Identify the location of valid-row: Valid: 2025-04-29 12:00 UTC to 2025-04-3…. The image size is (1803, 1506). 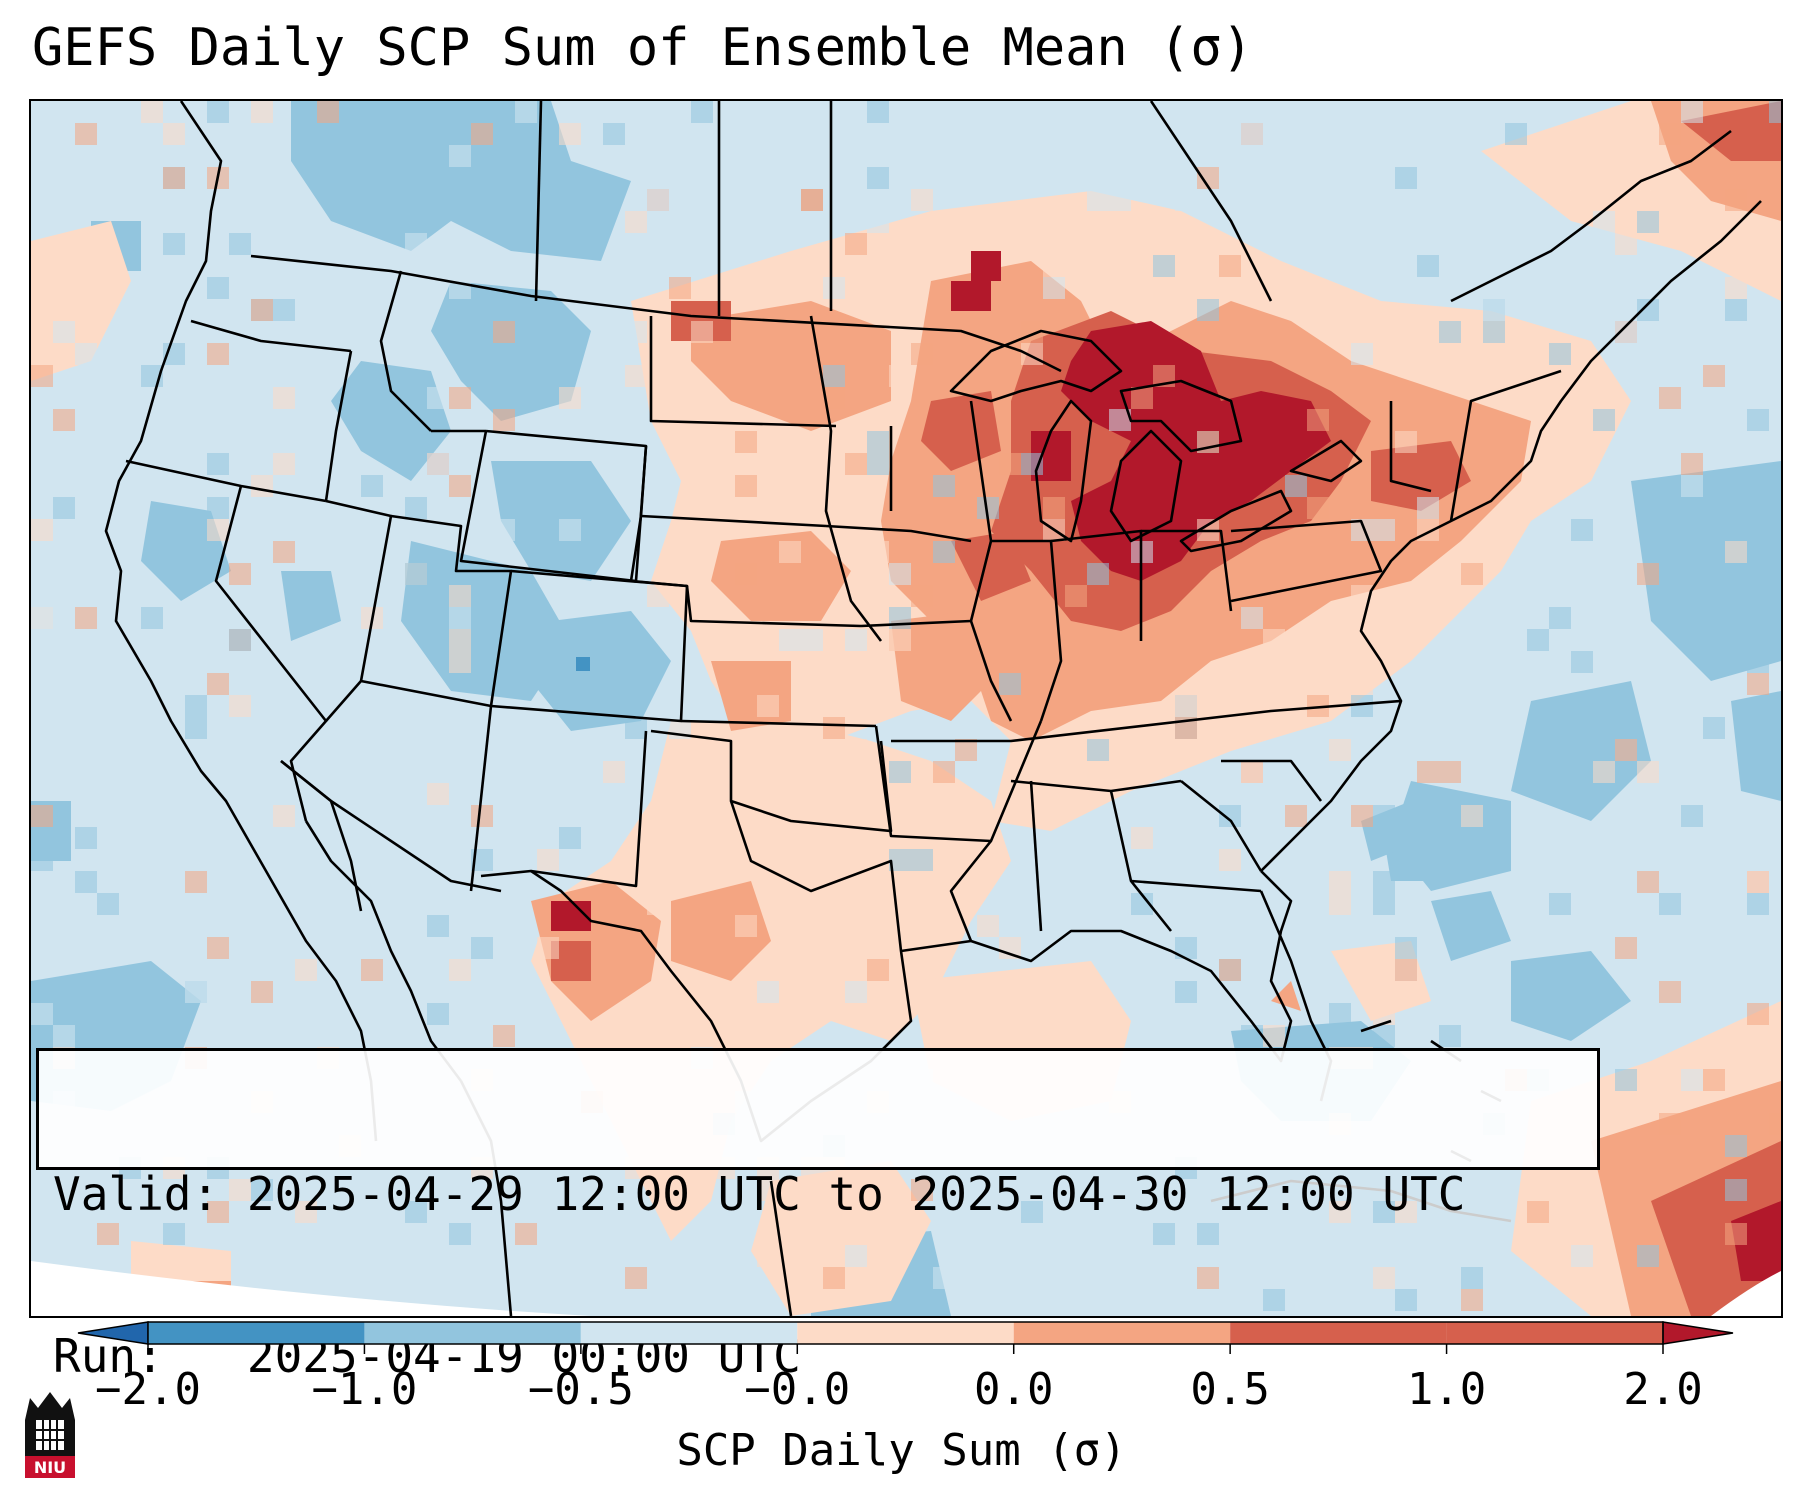
(818, 1194).